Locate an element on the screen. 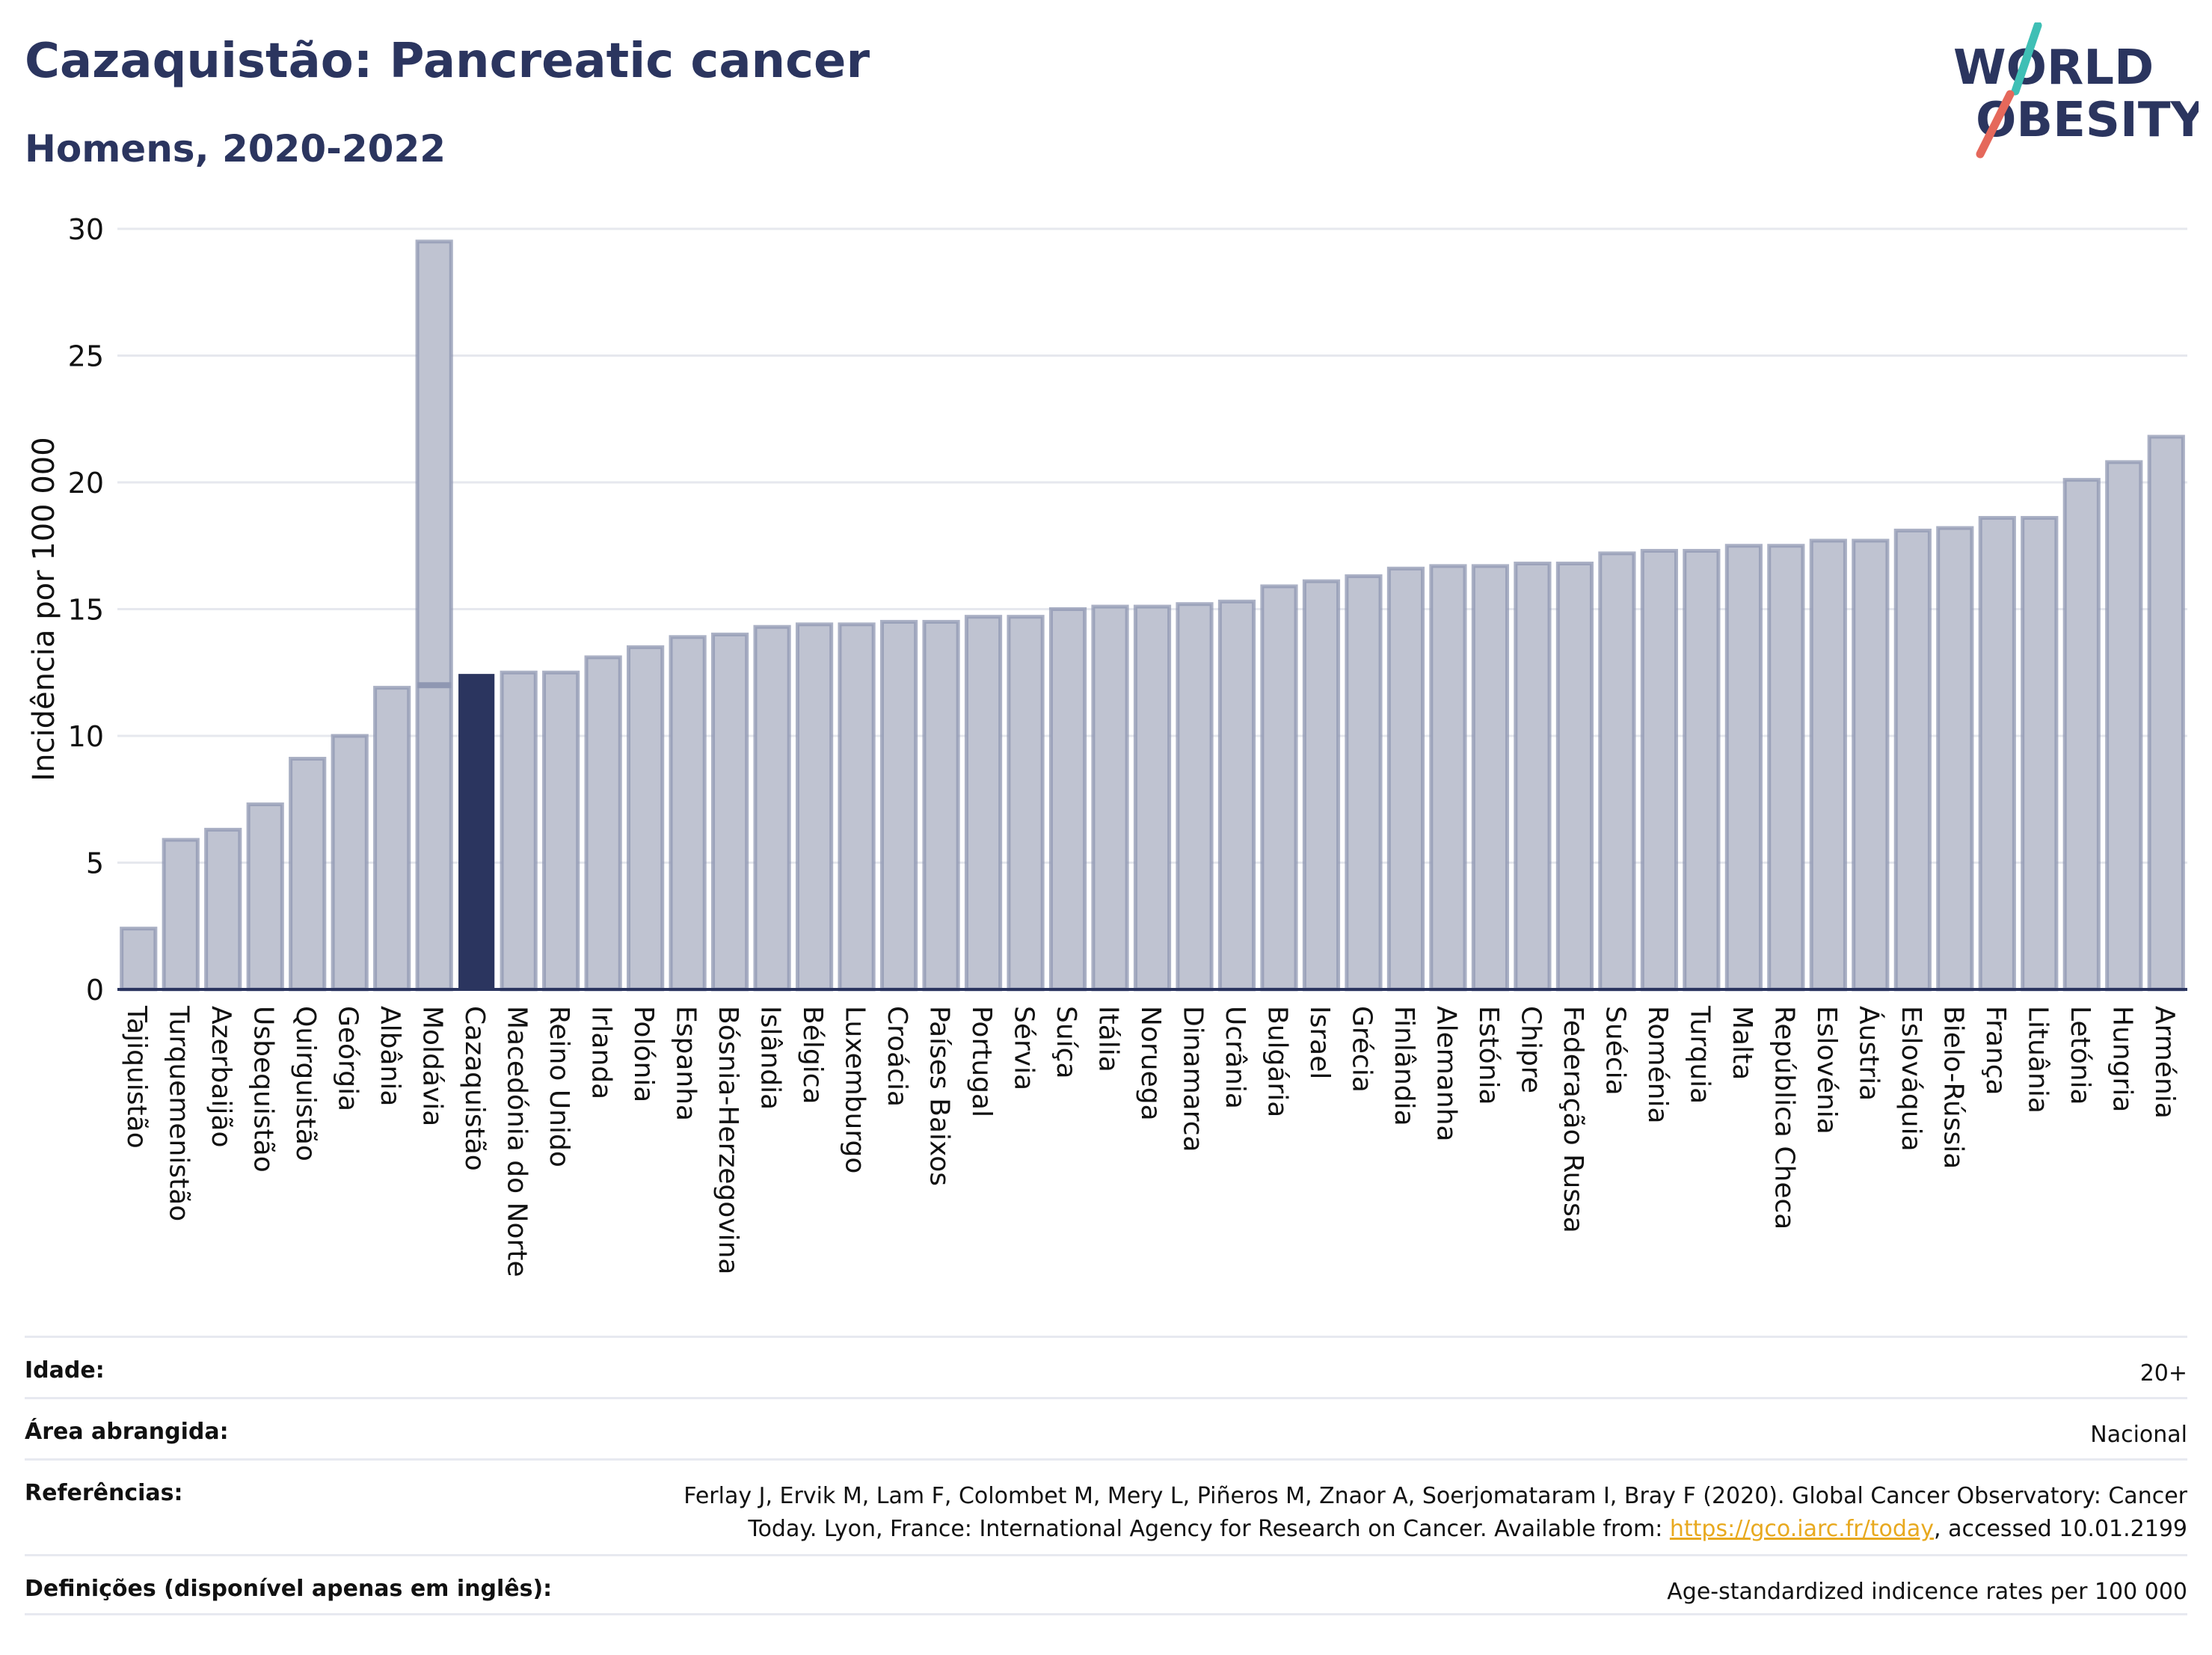 This screenshot has height=1655, width=2212. age-label: Idade: is located at coordinates (65, 1370).